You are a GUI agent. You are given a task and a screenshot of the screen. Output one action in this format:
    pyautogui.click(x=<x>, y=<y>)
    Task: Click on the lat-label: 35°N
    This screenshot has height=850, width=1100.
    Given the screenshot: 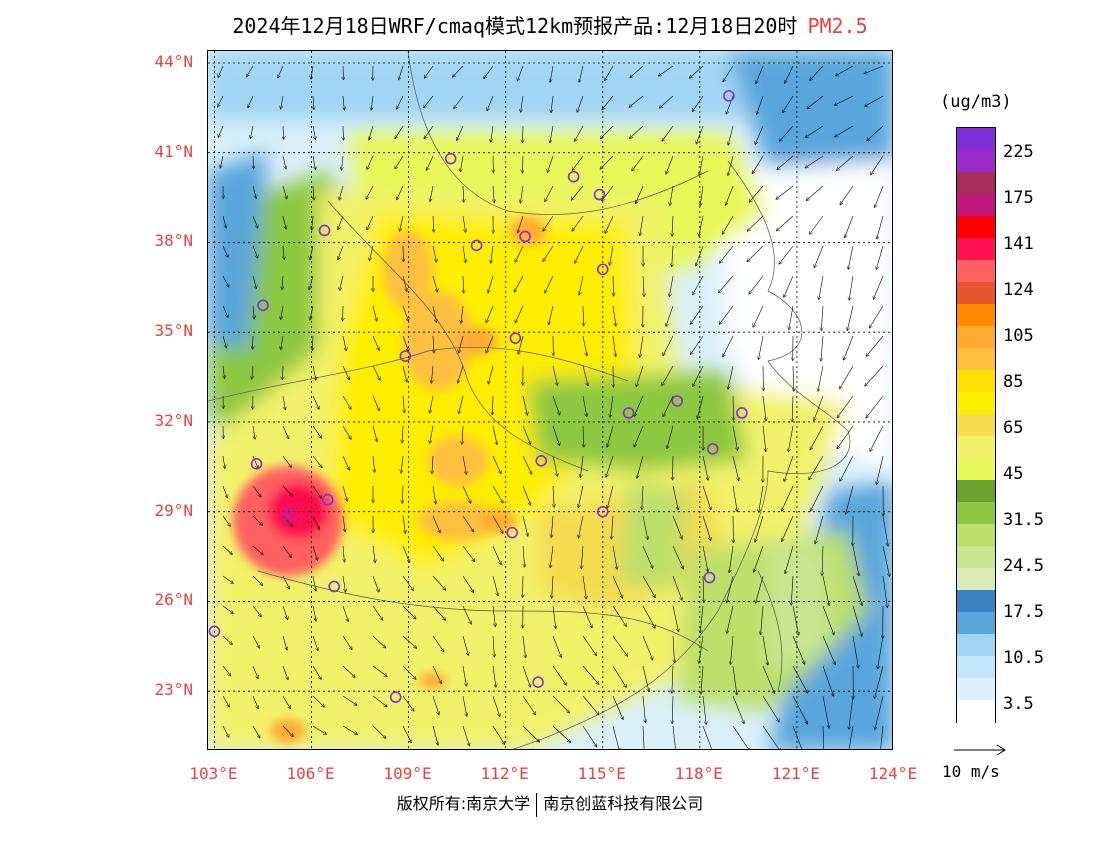 What is the action you would take?
    pyautogui.click(x=173, y=331)
    